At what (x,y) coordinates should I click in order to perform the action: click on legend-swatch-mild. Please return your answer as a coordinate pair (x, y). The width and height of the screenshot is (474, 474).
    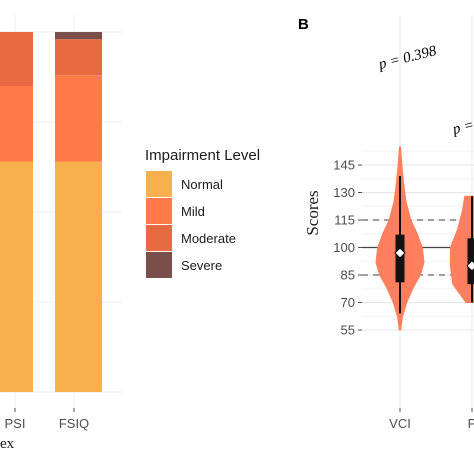
    Looking at the image, I should click on (159, 211).